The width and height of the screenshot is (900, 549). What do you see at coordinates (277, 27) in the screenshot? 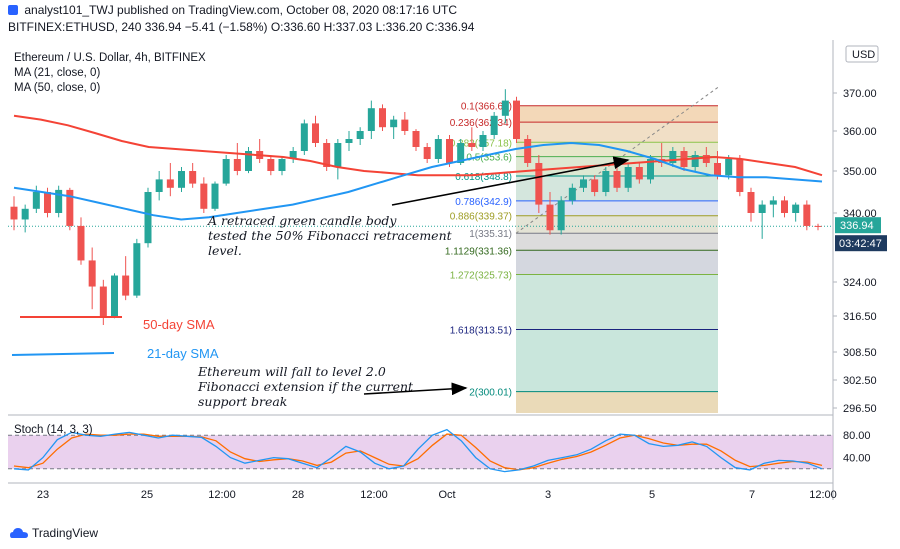
I see `open-label: O:` at bounding box center [277, 27].